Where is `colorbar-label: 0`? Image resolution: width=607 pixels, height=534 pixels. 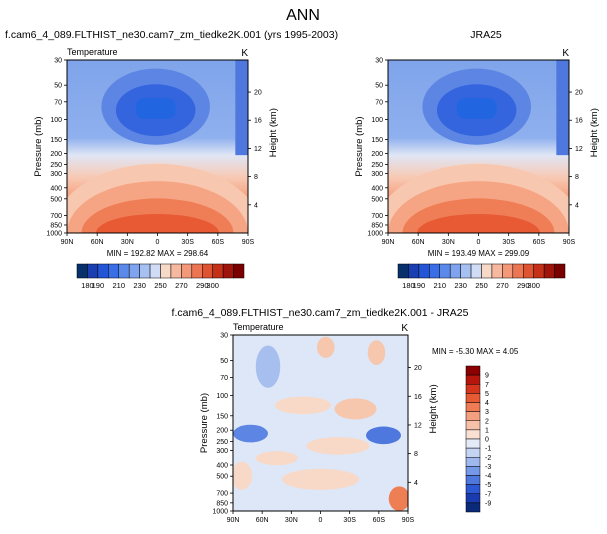 colorbar-label: 0 is located at coordinates (487, 440).